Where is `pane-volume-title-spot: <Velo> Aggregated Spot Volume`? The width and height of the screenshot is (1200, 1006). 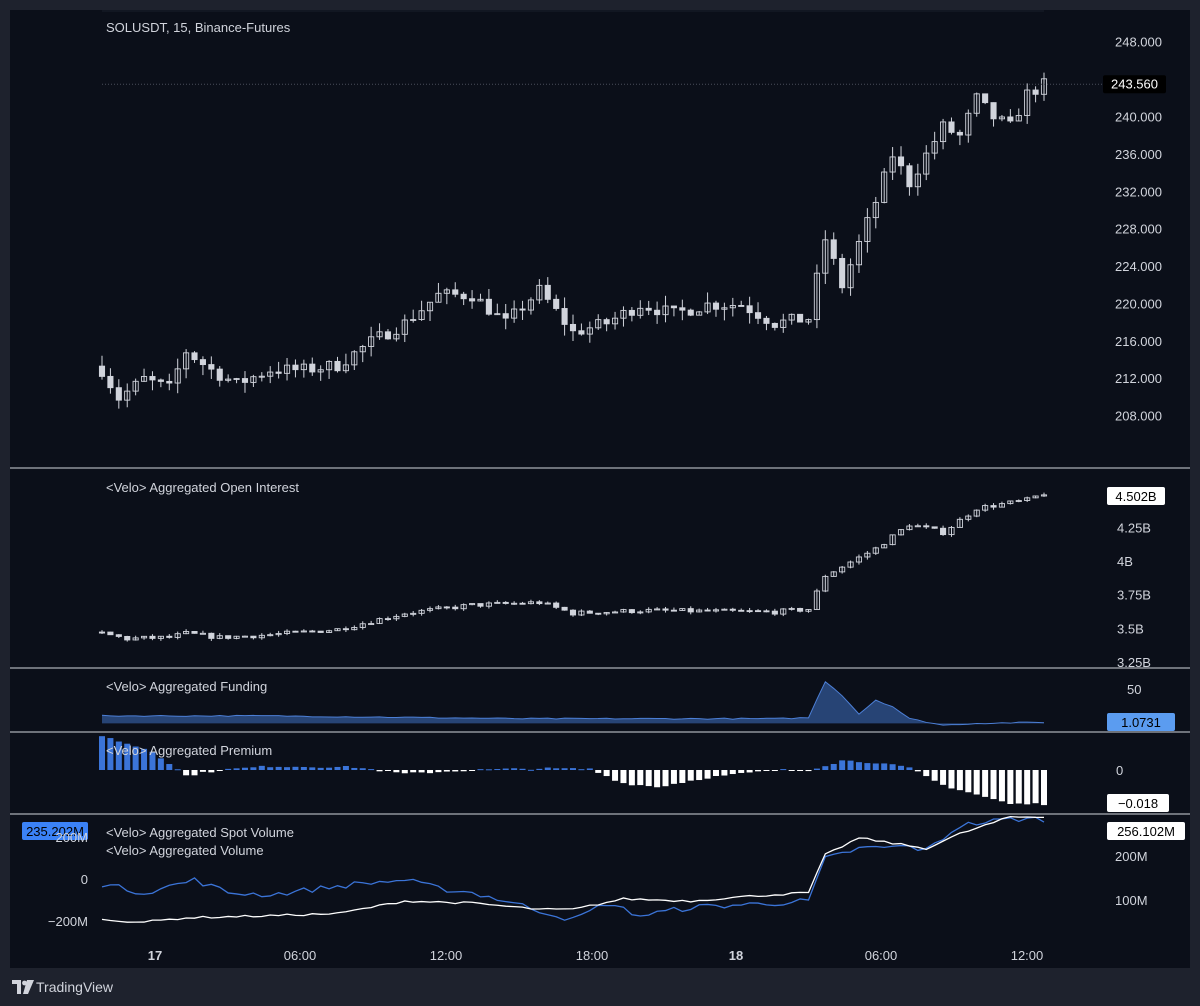
pane-volume-title-spot: <Velo> Aggregated Spot Volume is located at coordinates (200, 832).